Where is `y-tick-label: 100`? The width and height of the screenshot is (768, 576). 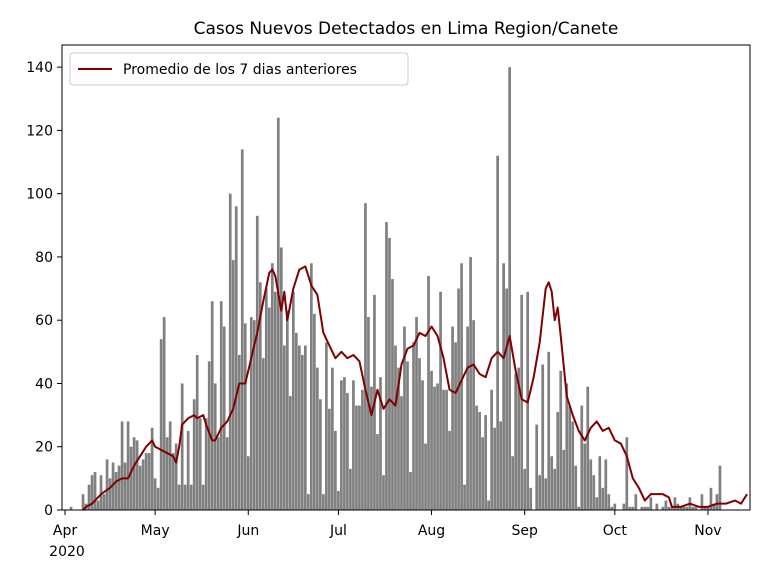 y-tick-label: 100 is located at coordinates (39, 195).